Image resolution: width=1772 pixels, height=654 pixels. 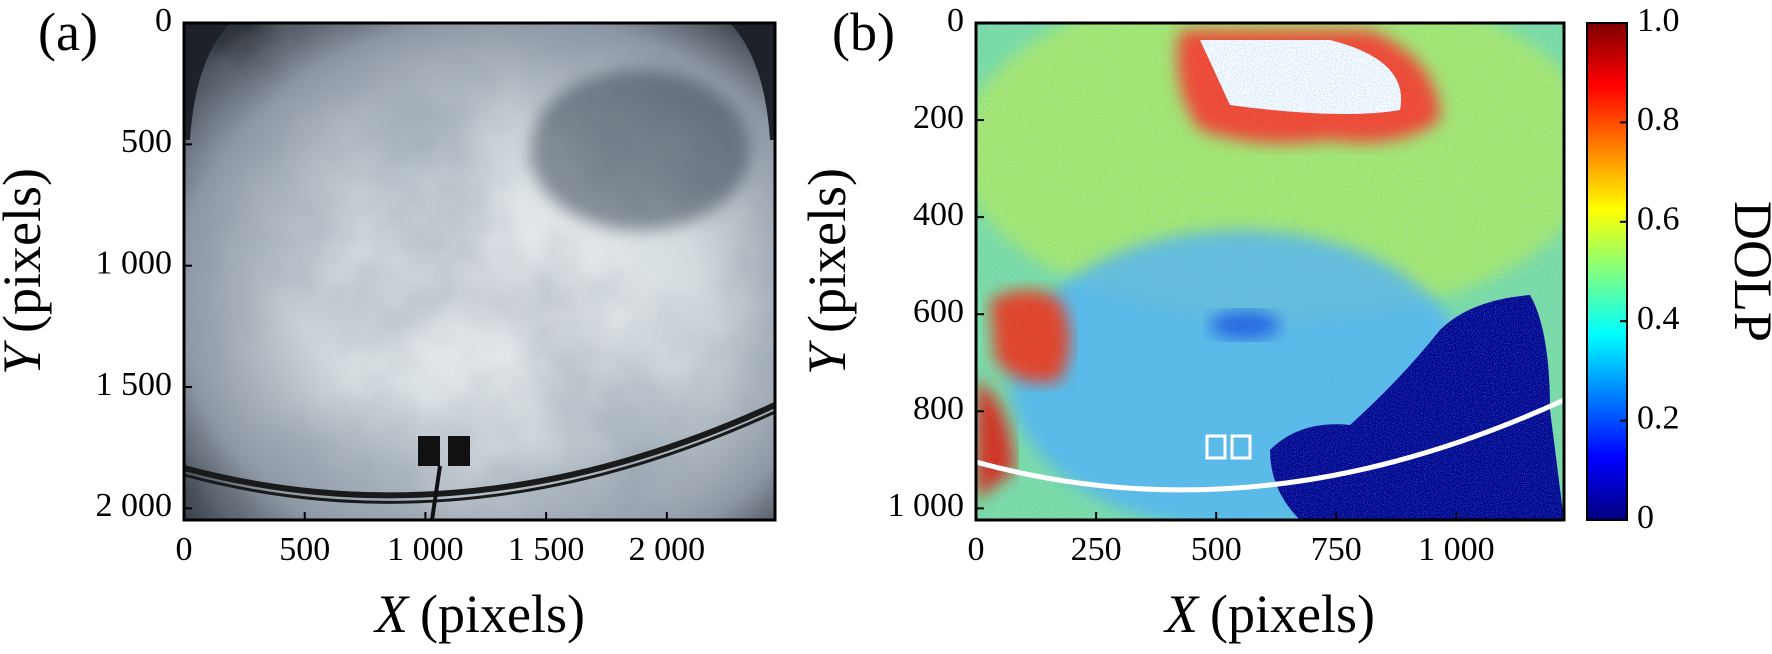 I want to click on panel-label: (b), so click(x=863, y=32).